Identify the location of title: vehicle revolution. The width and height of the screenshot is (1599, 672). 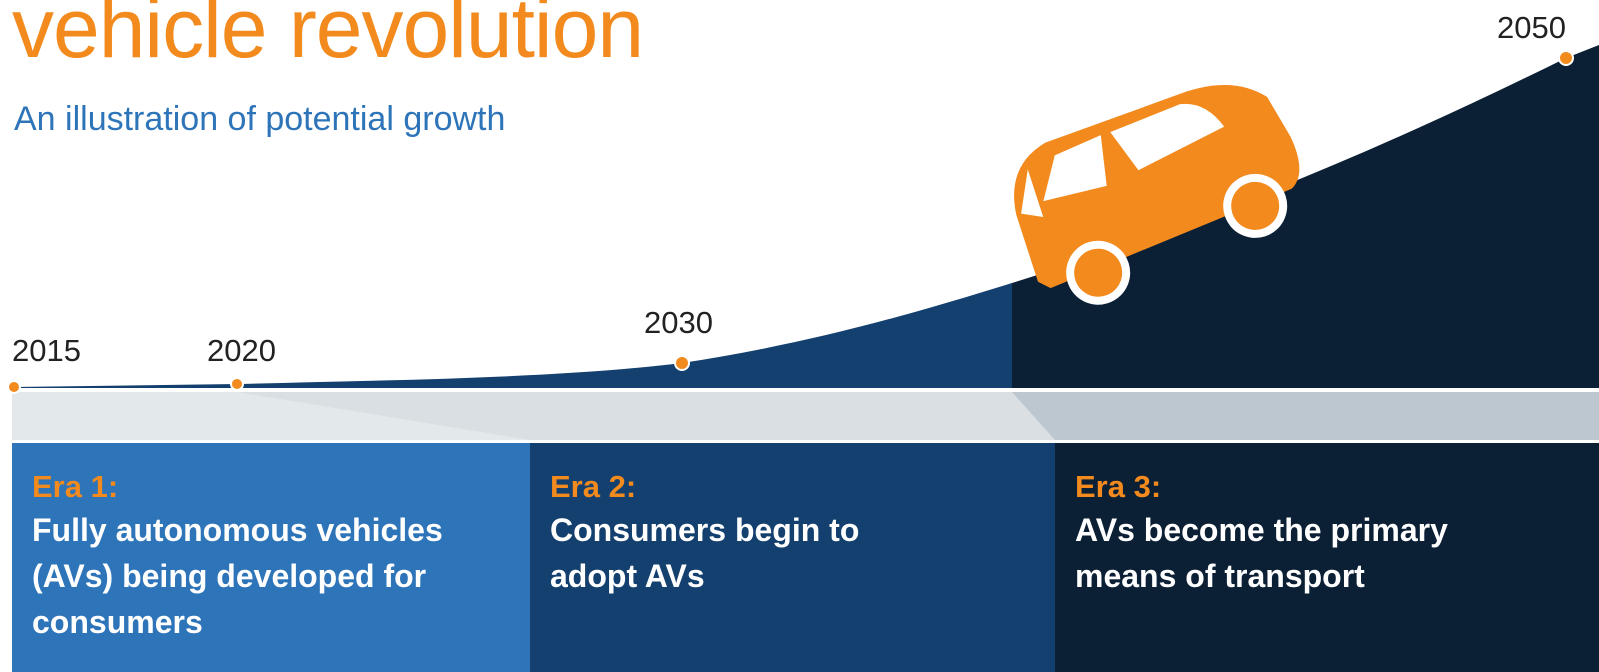
(328, 37).